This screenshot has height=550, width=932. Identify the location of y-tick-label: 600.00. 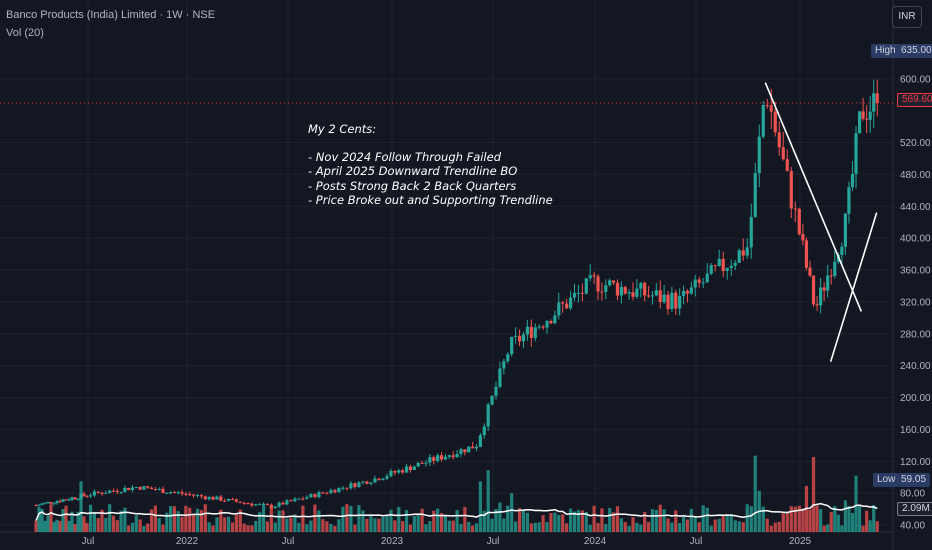
(915, 79).